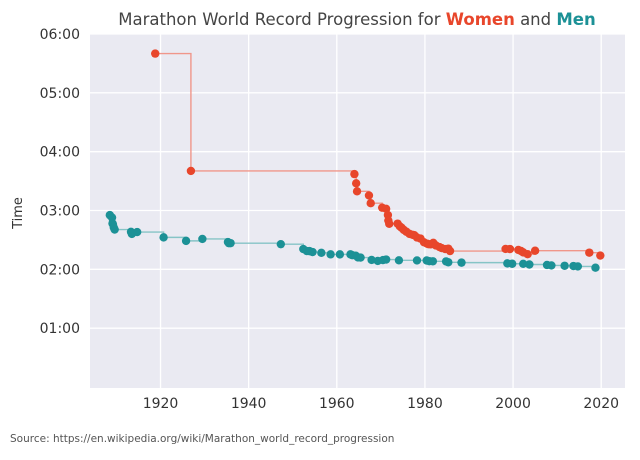 The height and width of the screenshot is (460, 640). What do you see at coordinates (60, 329) in the screenshot?
I see `y-tick-label: 01:00` at bounding box center [60, 329].